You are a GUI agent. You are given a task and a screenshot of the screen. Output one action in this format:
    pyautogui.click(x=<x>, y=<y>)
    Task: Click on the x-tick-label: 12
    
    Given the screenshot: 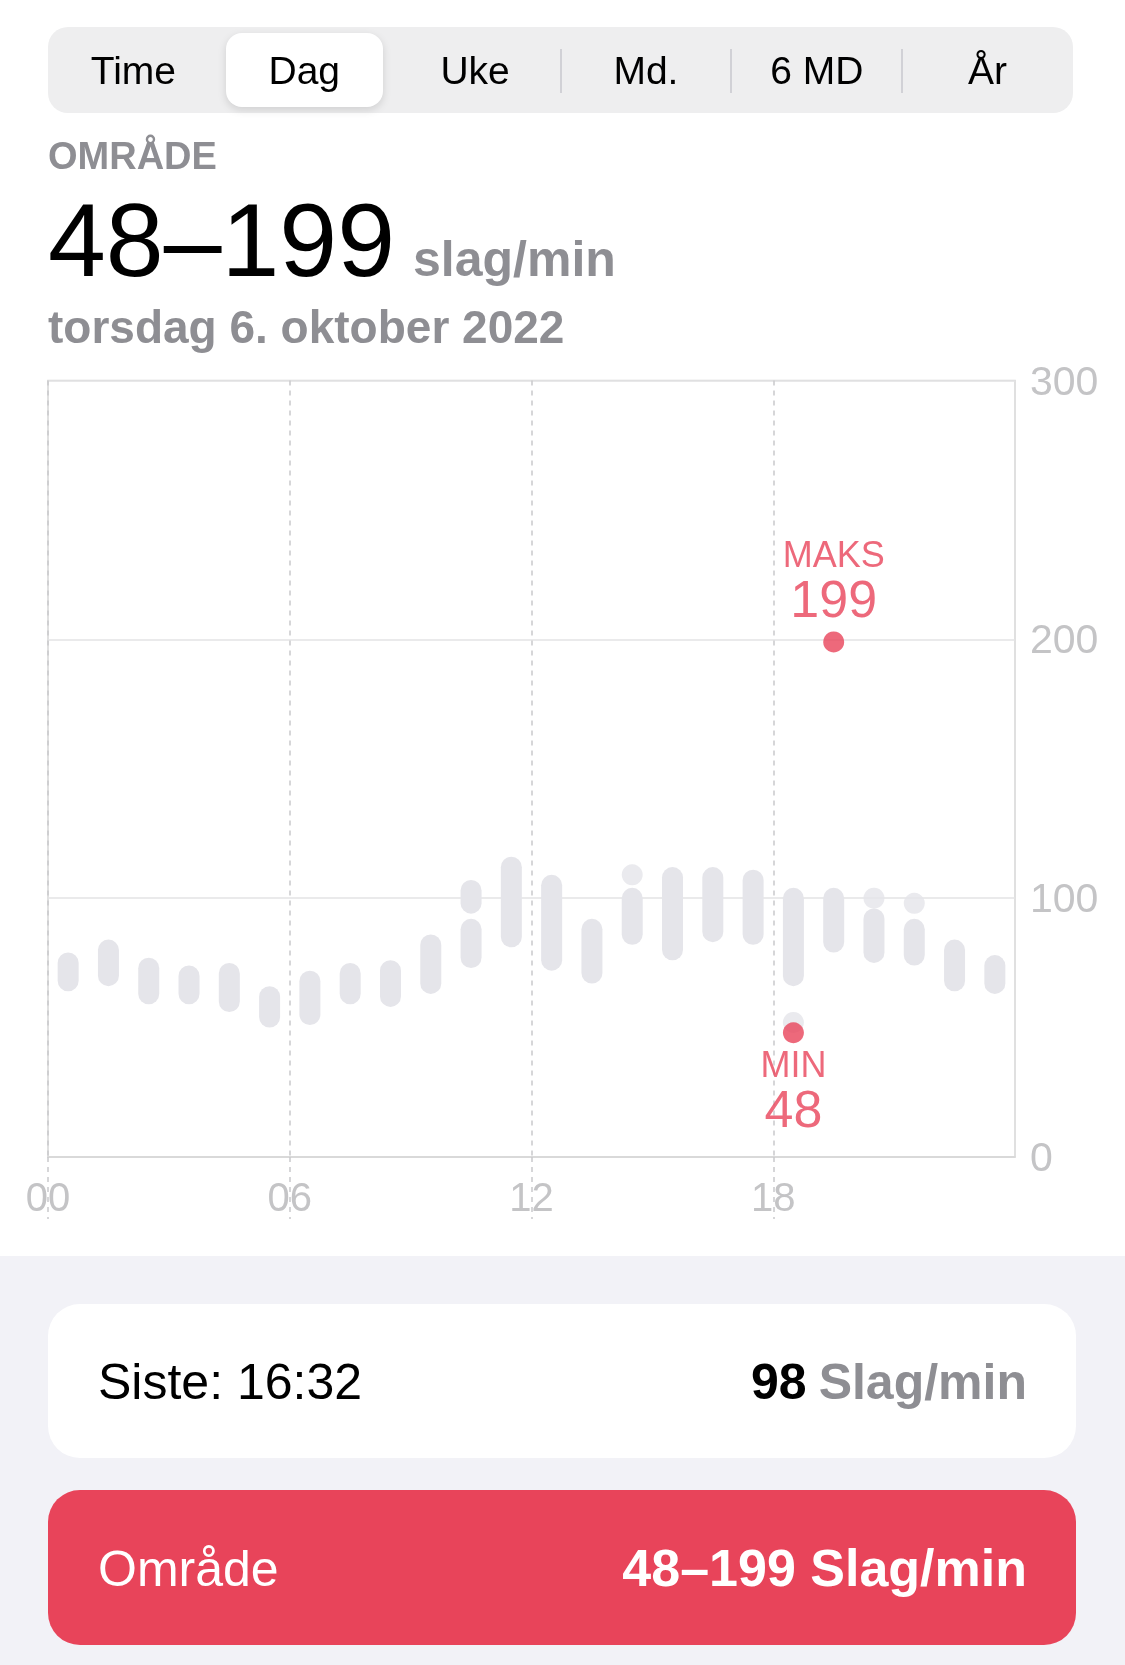 What is the action you would take?
    pyautogui.click(x=531, y=1197)
    